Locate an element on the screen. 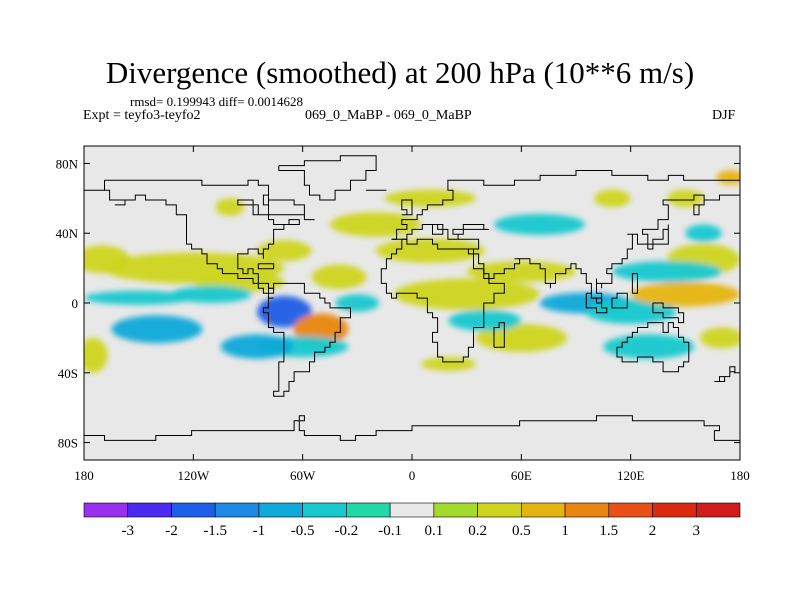 The height and width of the screenshot is (600, 800). colorbar-label-1: -2 is located at coordinates (171, 531).